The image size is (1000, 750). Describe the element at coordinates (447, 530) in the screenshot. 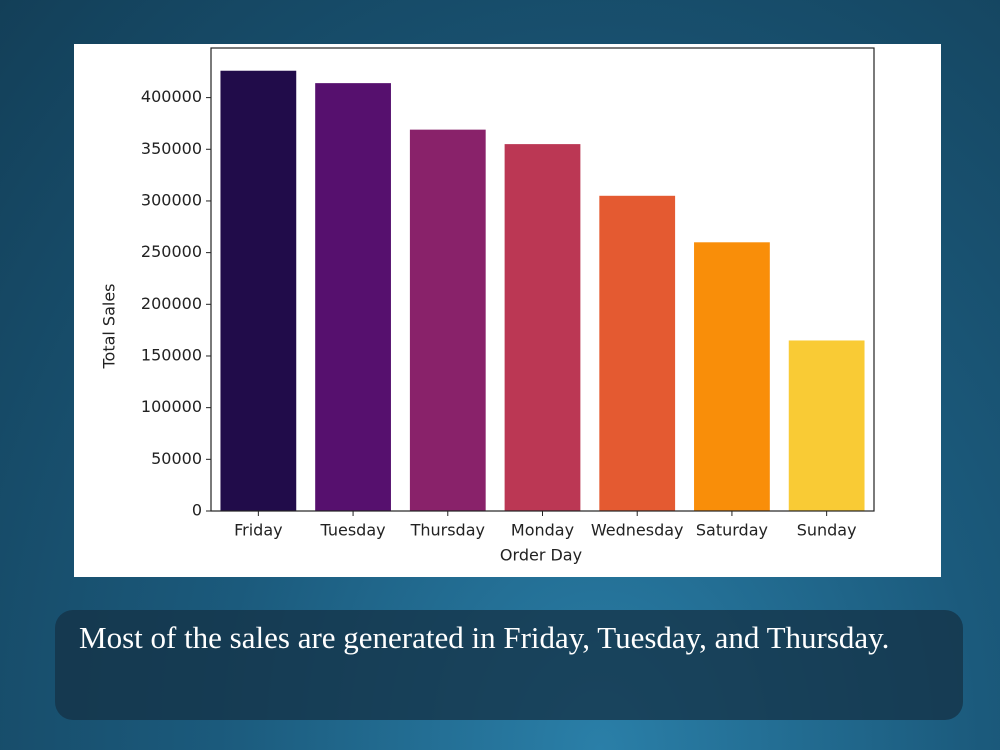

I see `x-tick-label: Thursday` at that location.